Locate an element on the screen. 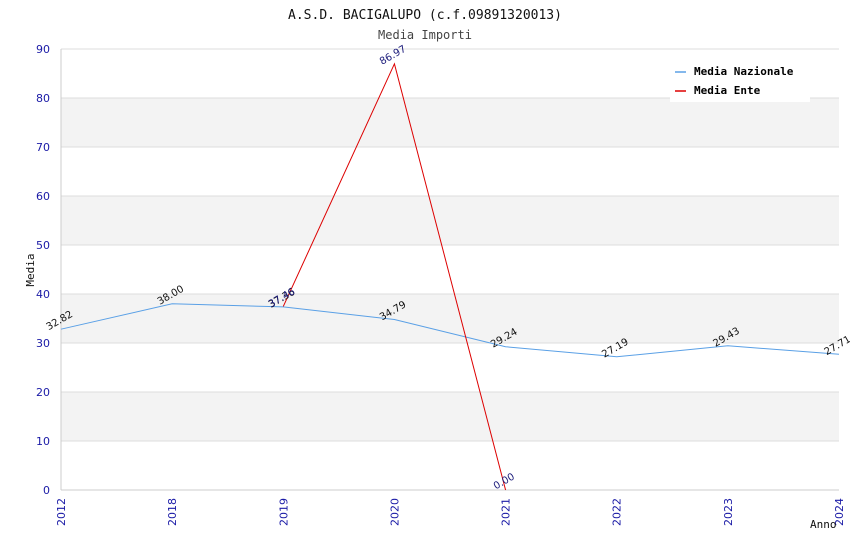  y-tick-label: 70 is located at coordinates (43, 147).